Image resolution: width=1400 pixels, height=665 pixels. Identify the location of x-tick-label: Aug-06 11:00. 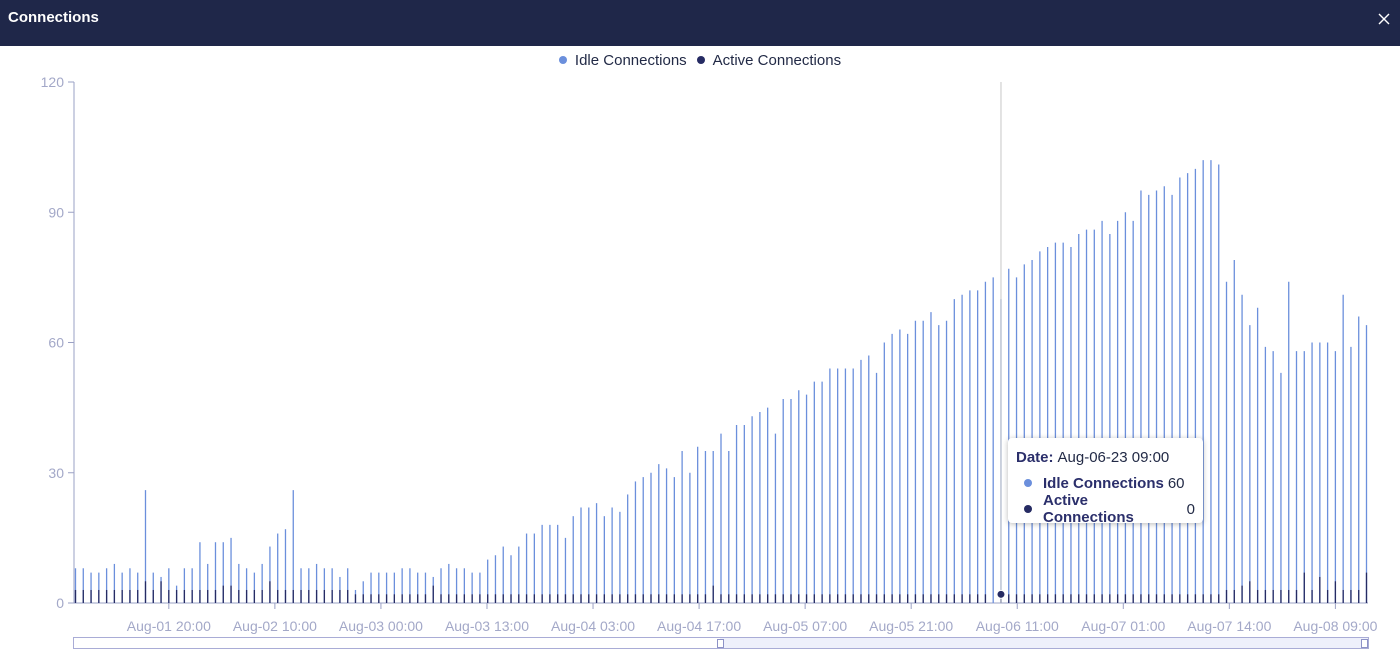
(1017, 626).